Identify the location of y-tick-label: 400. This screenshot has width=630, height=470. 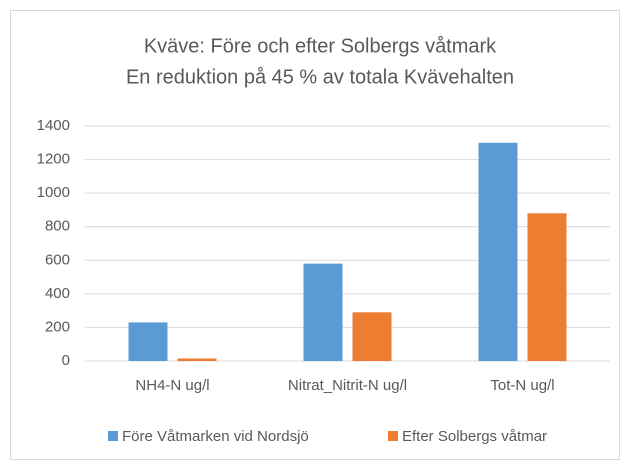
(57, 293).